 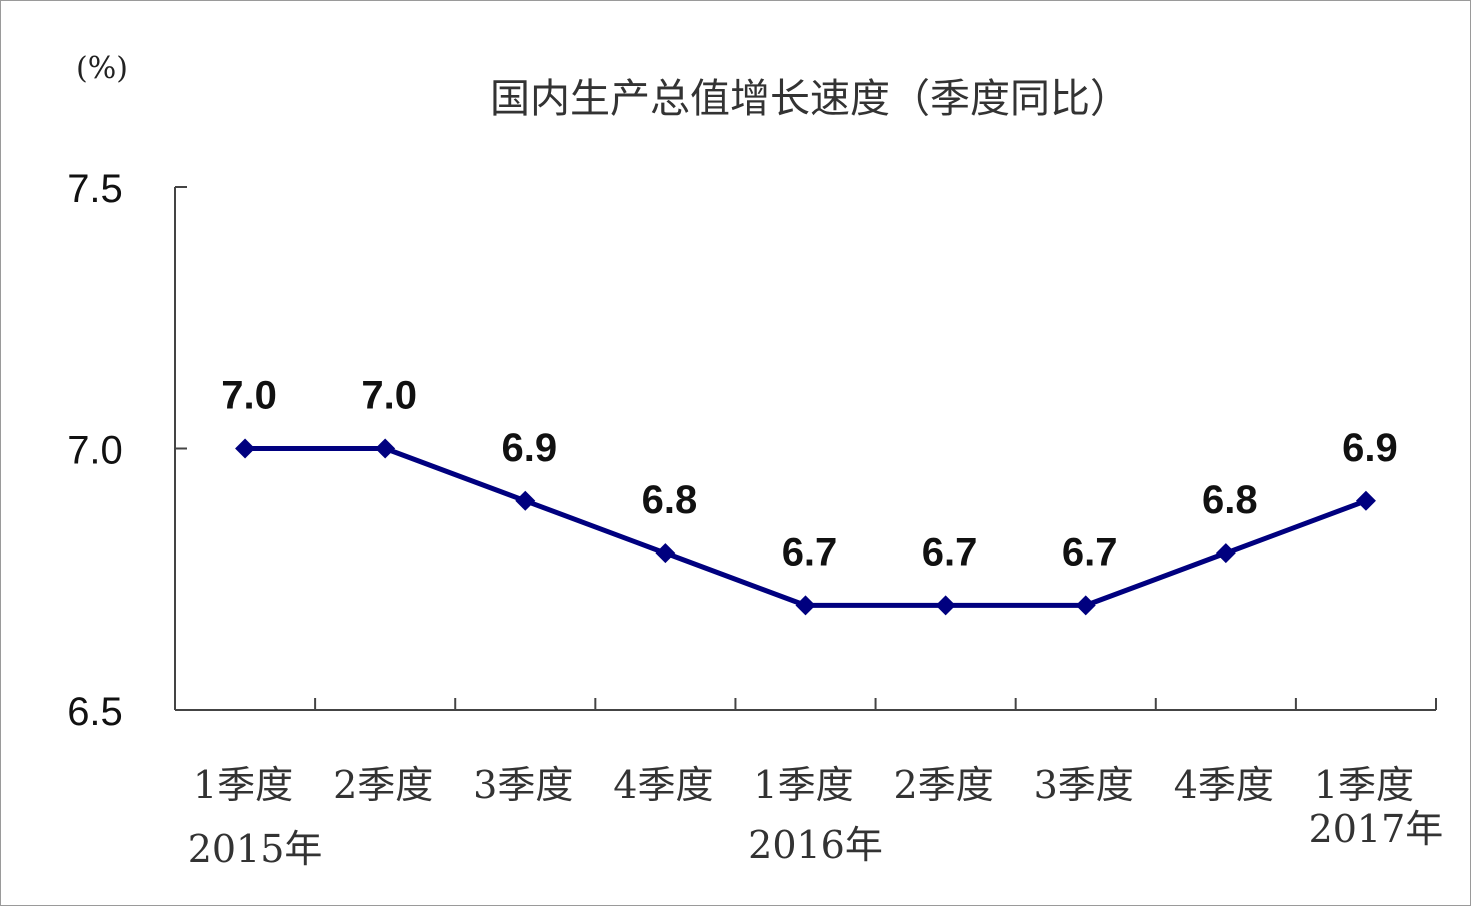 What do you see at coordinates (95, 451) in the screenshot?
I see `y-tick-label: 7.0` at bounding box center [95, 451].